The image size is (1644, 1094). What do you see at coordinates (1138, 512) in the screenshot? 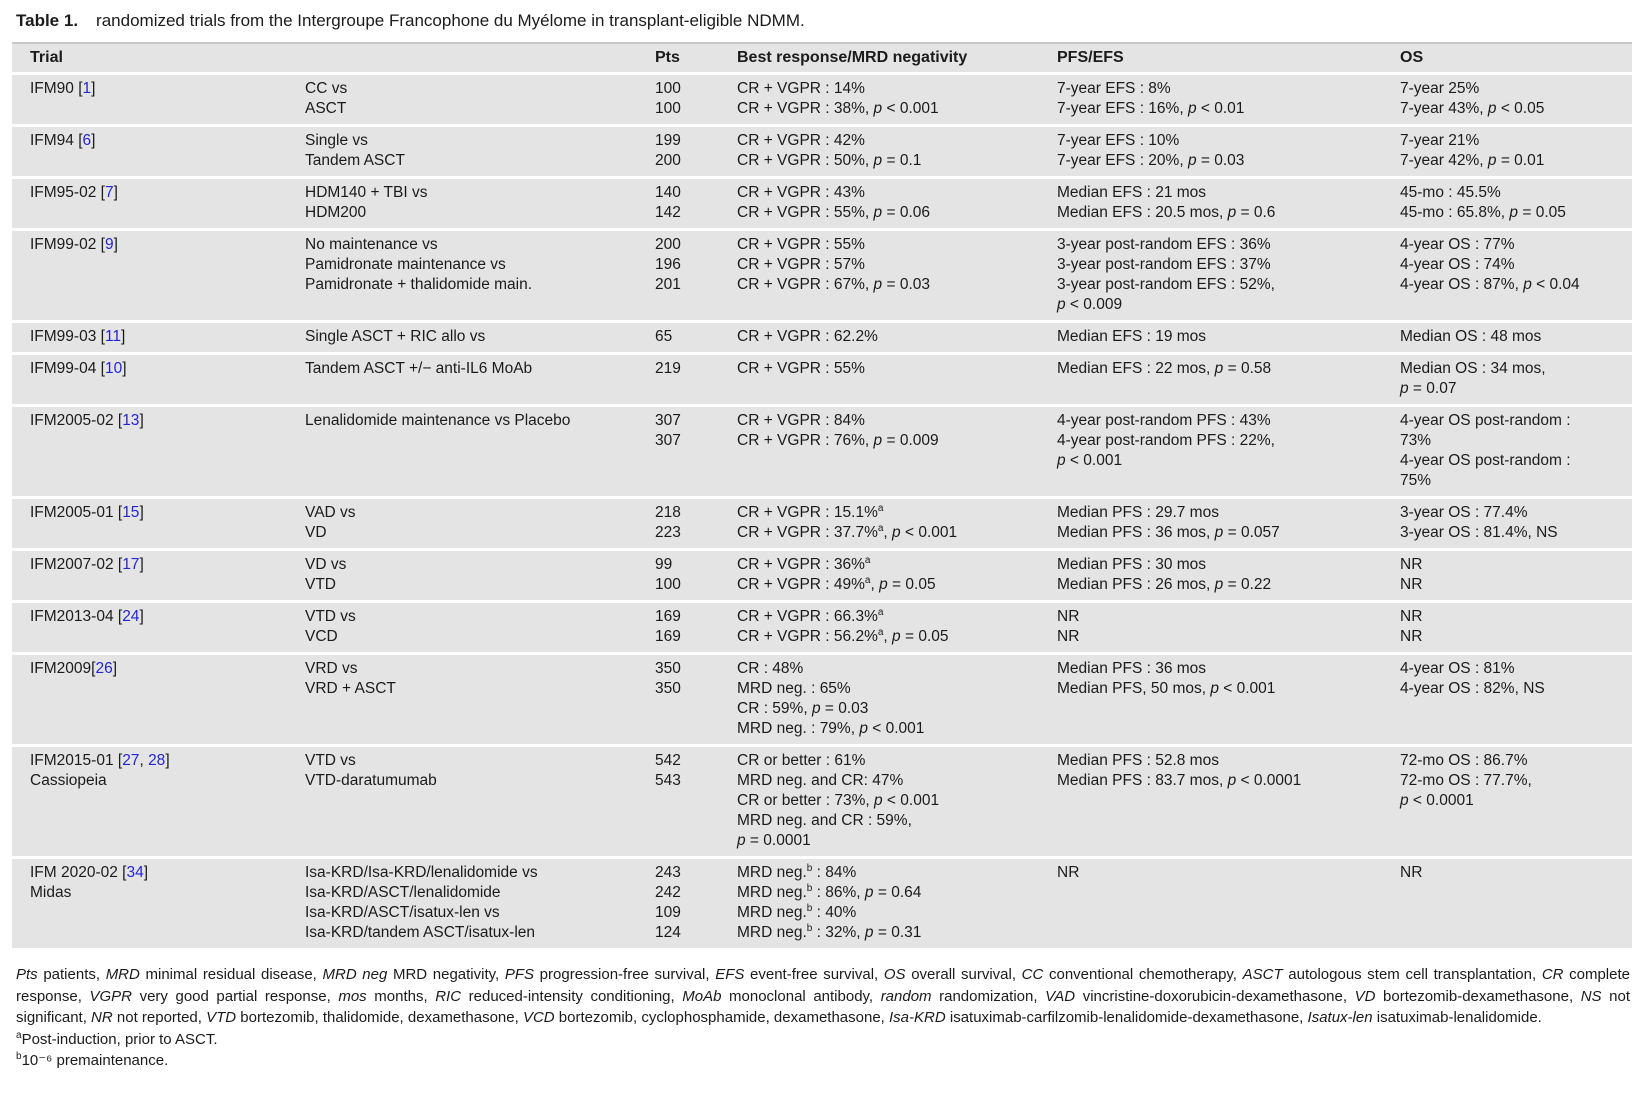
I see `pfs-efs-line: Median PFS : 29.7 mos` at bounding box center [1138, 512].